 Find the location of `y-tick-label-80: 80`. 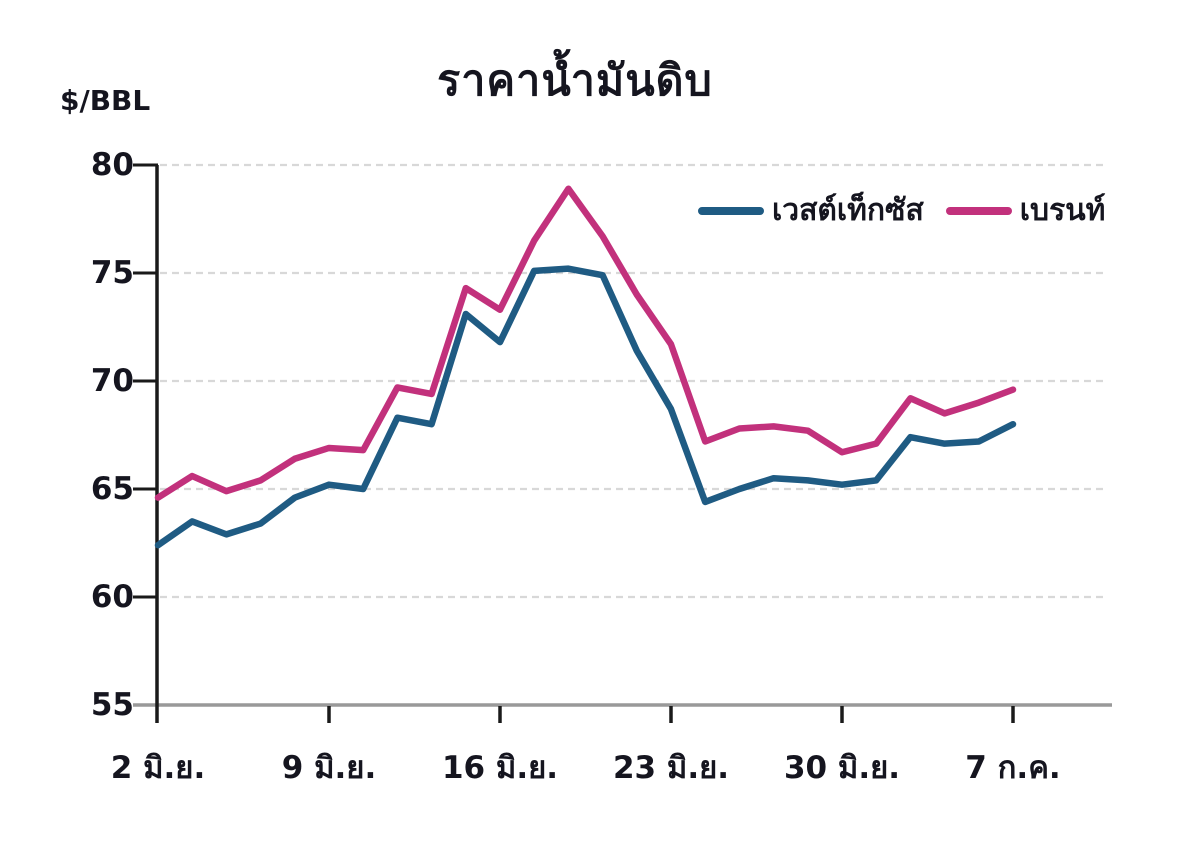

y-tick-label-80: 80 is located at coordinates (112, 165).